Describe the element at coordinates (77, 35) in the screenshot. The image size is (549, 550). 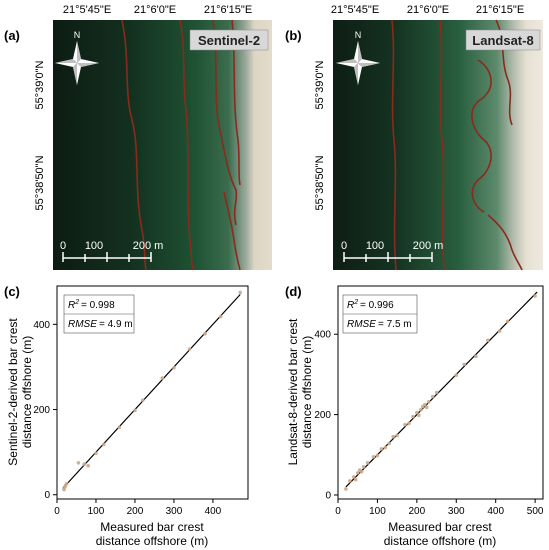
I see `north-label: N` at that location.